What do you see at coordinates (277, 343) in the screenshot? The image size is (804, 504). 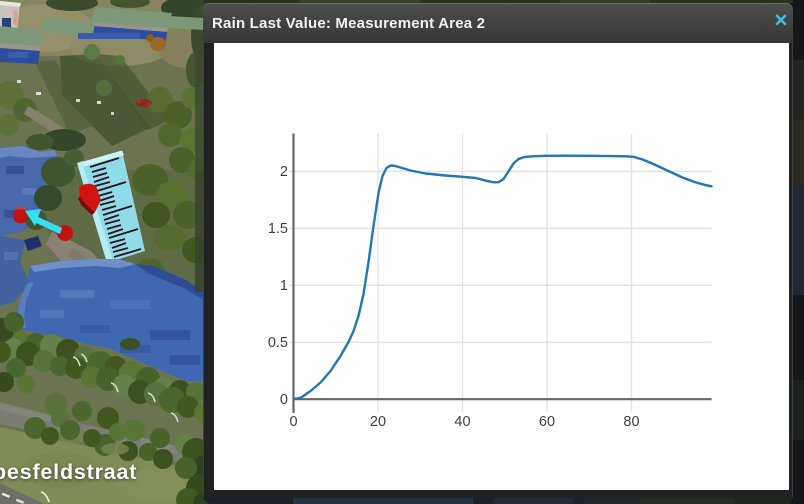 I see `svg-text: 0.5` at bounding box center [277, 343].